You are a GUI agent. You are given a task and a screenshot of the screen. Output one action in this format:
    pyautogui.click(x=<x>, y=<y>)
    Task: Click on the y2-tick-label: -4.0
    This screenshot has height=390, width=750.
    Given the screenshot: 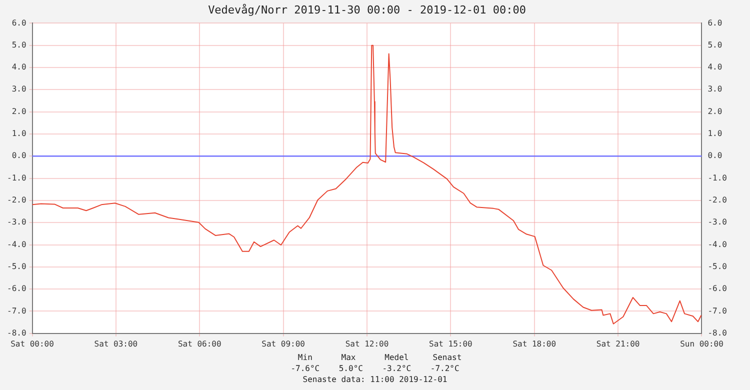 What is the action you would take?
    pyautogui.click(x=718, y=244)
    